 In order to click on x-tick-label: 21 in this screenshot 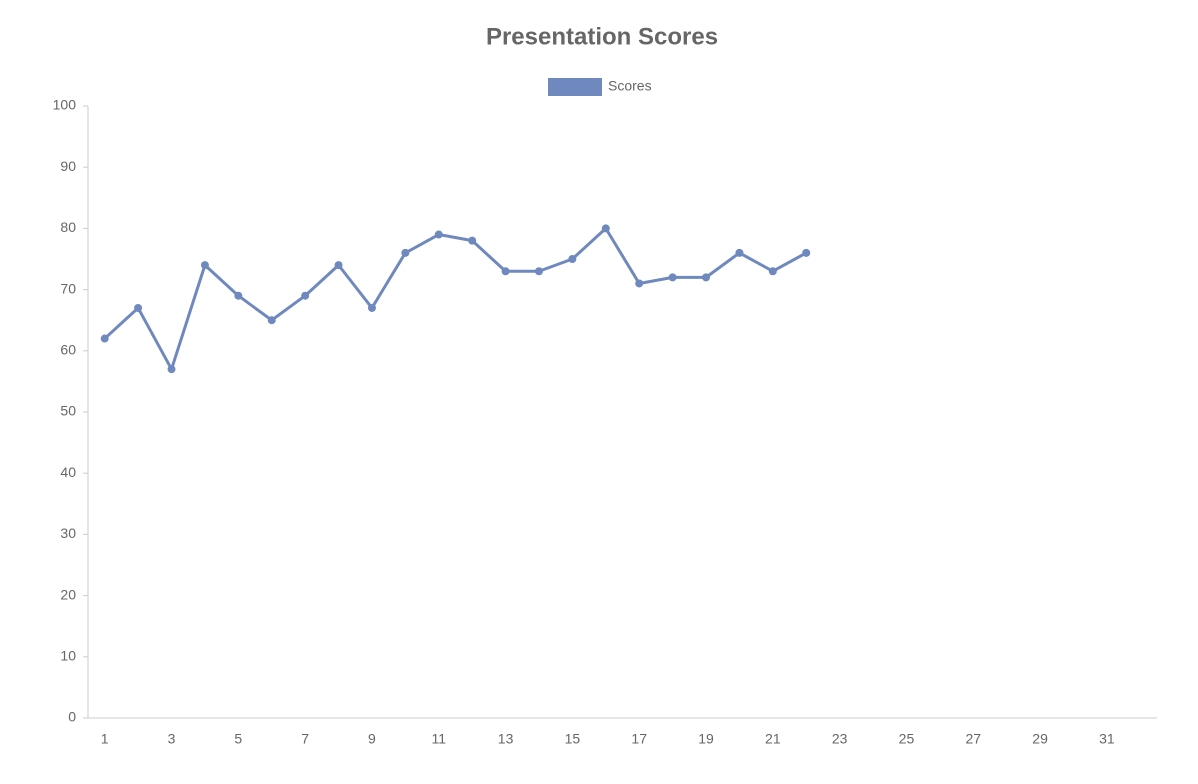, I will do `click(773, 739)`.